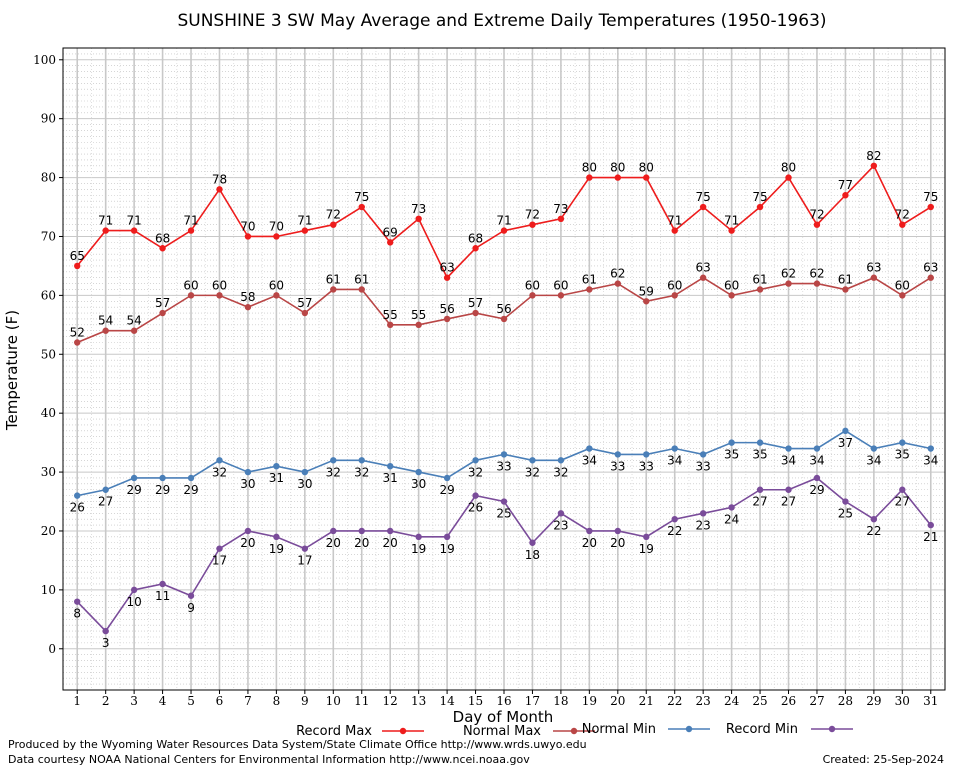  Describe the element at coordinates (12, 370) in the screenshot. I see `y-axis-label: Temperature (F)` at that location.